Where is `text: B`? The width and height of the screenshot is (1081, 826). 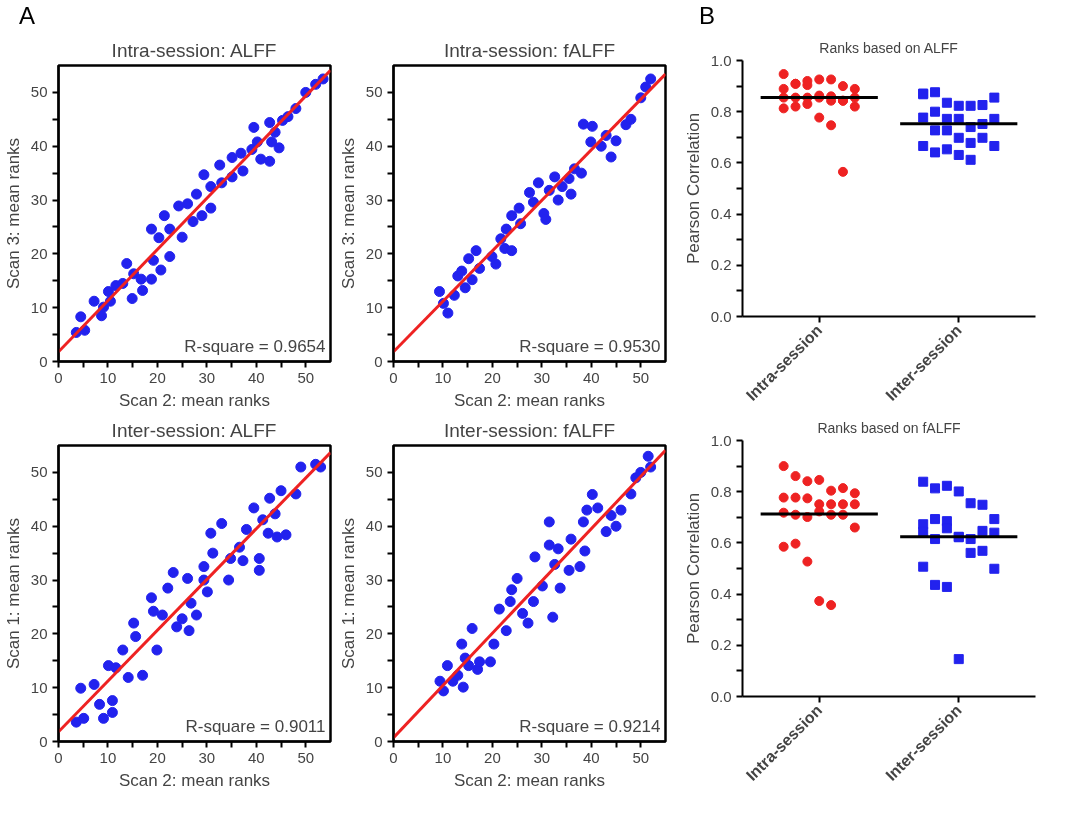
text: B is located at coordinates (707, 15).